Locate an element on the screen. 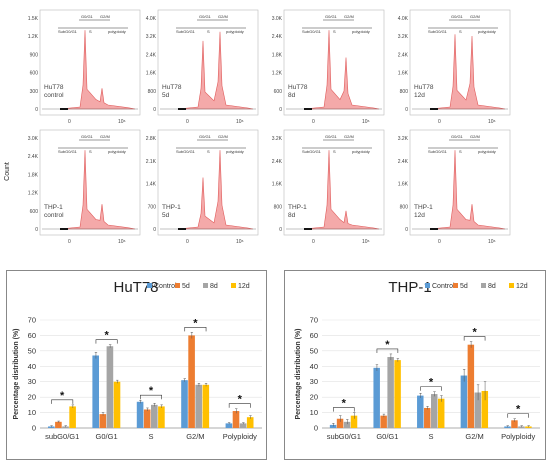 The height and width of the screenshot is (463, 550). flow-ytick: 1.2K is located at coordinates (277, 74).